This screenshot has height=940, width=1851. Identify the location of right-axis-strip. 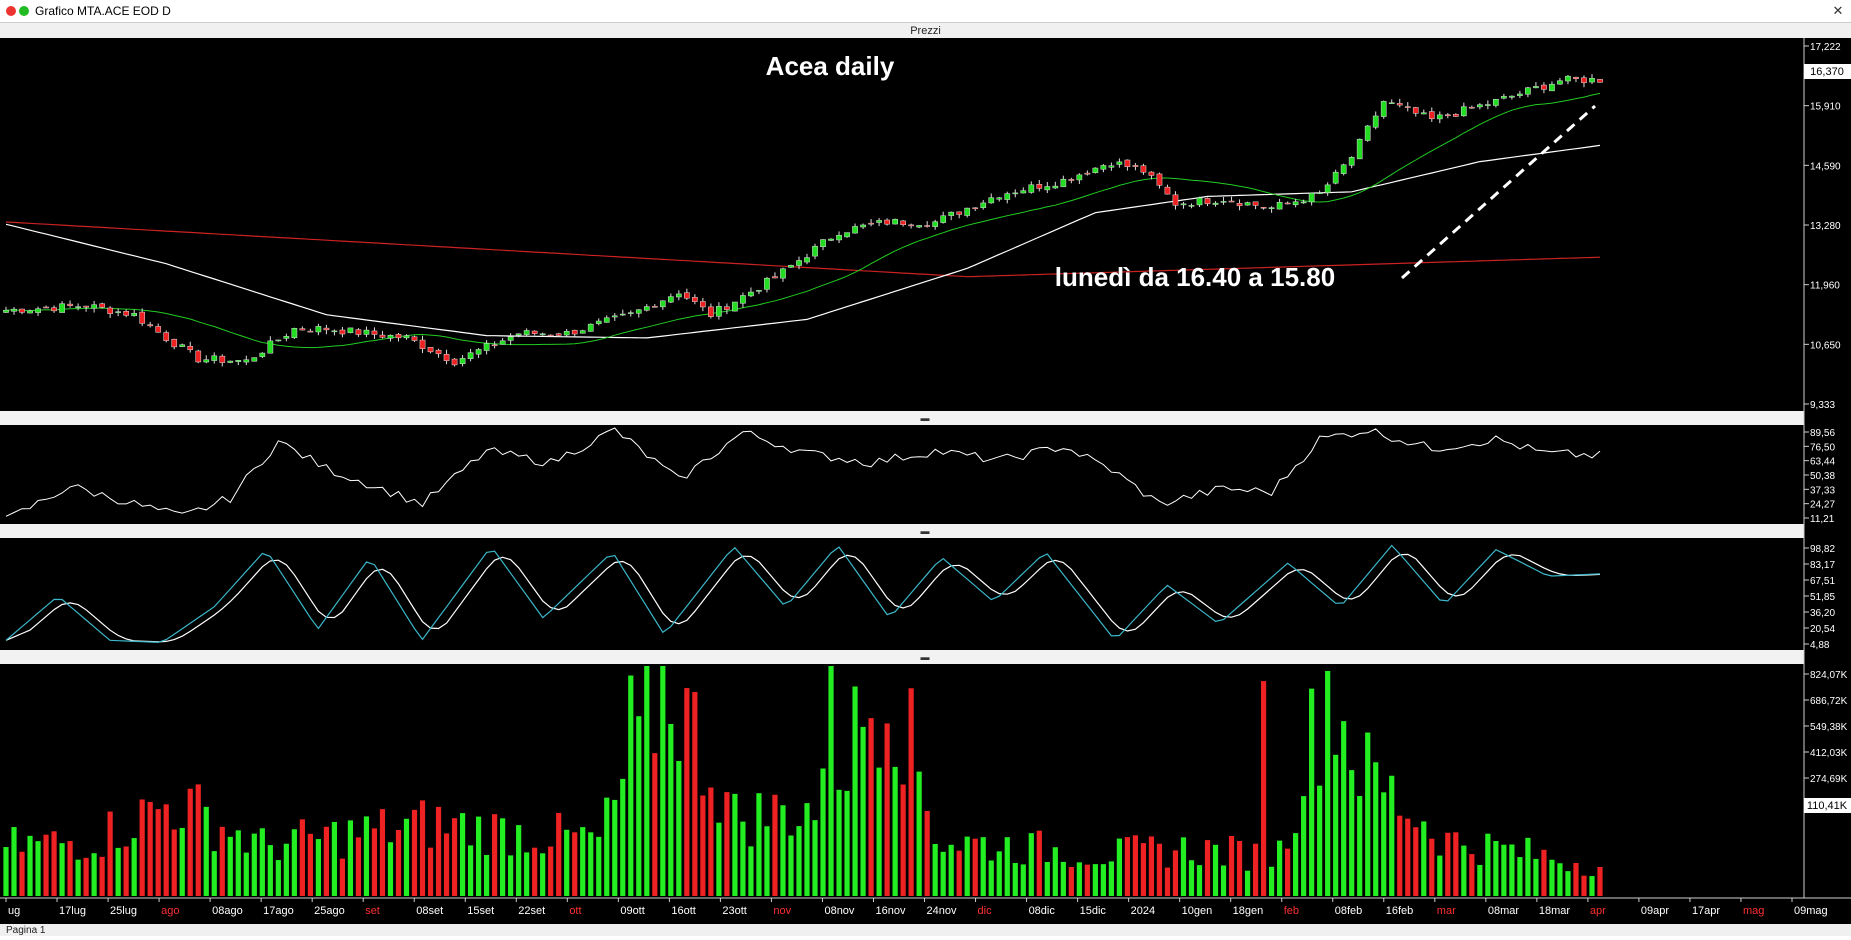
(1827, 487).